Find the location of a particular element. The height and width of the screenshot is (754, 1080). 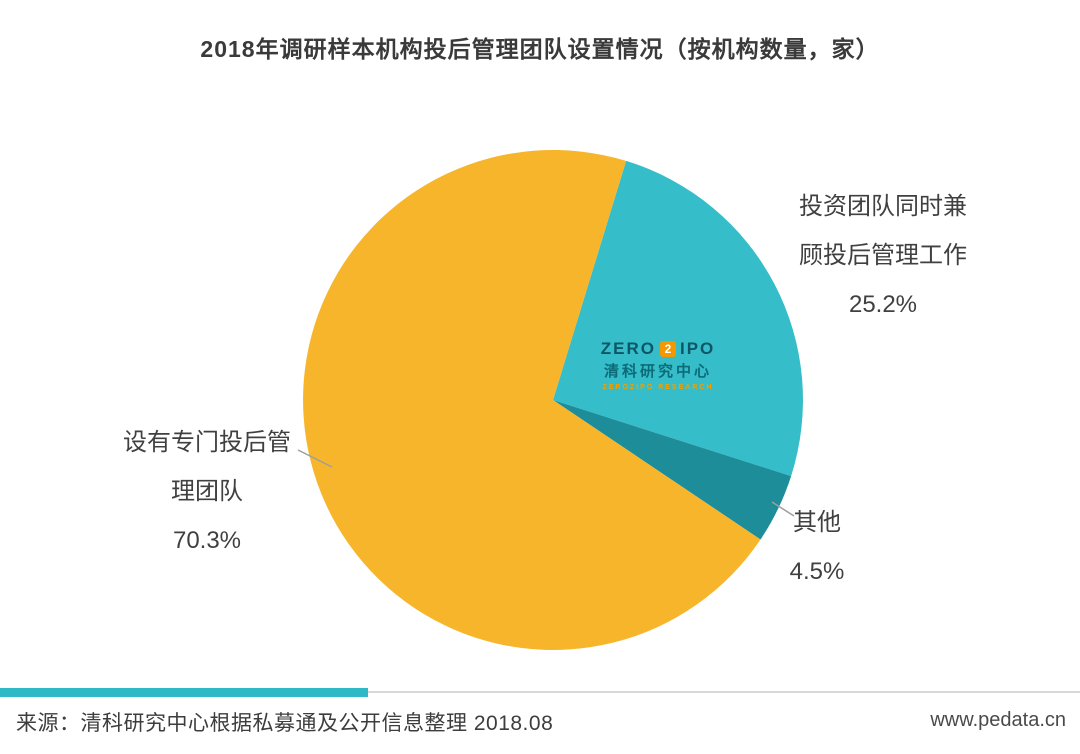

zero2ipo-logo: ZERO 2 IPO 清科研究中心 ZEROZIPO RESEARCH is located at coordinates (658, 365).